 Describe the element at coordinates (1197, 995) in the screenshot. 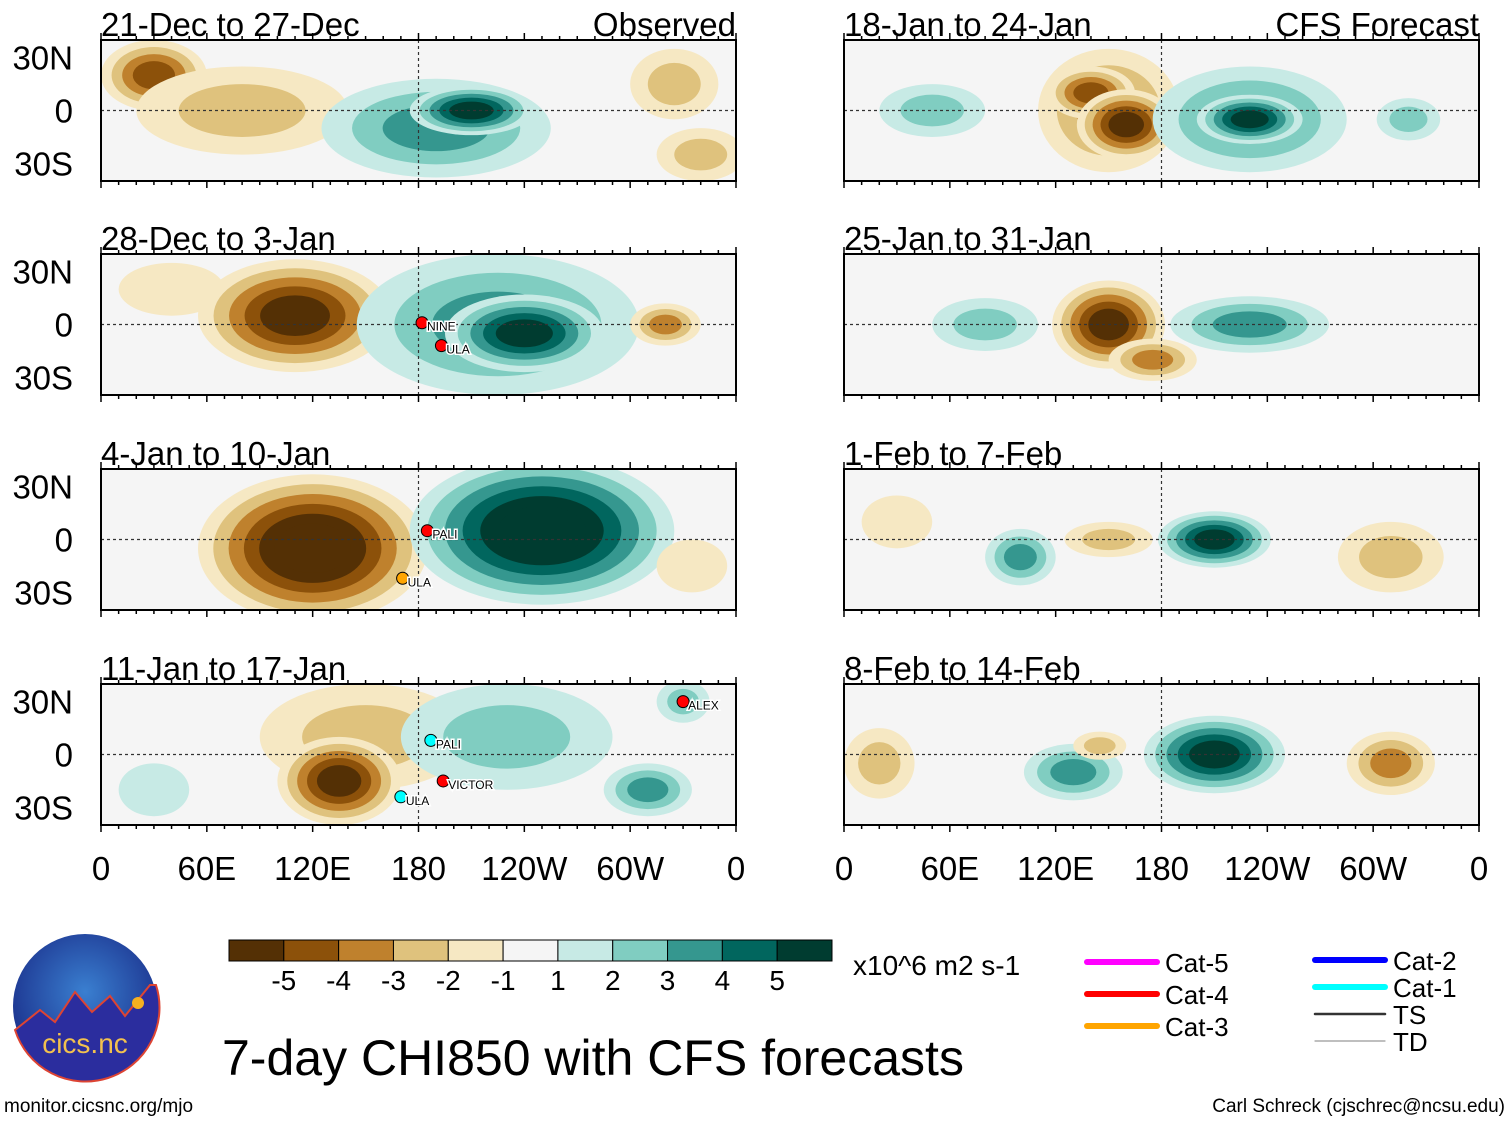

I see `storm-legend-label: Cat-4` at that location.